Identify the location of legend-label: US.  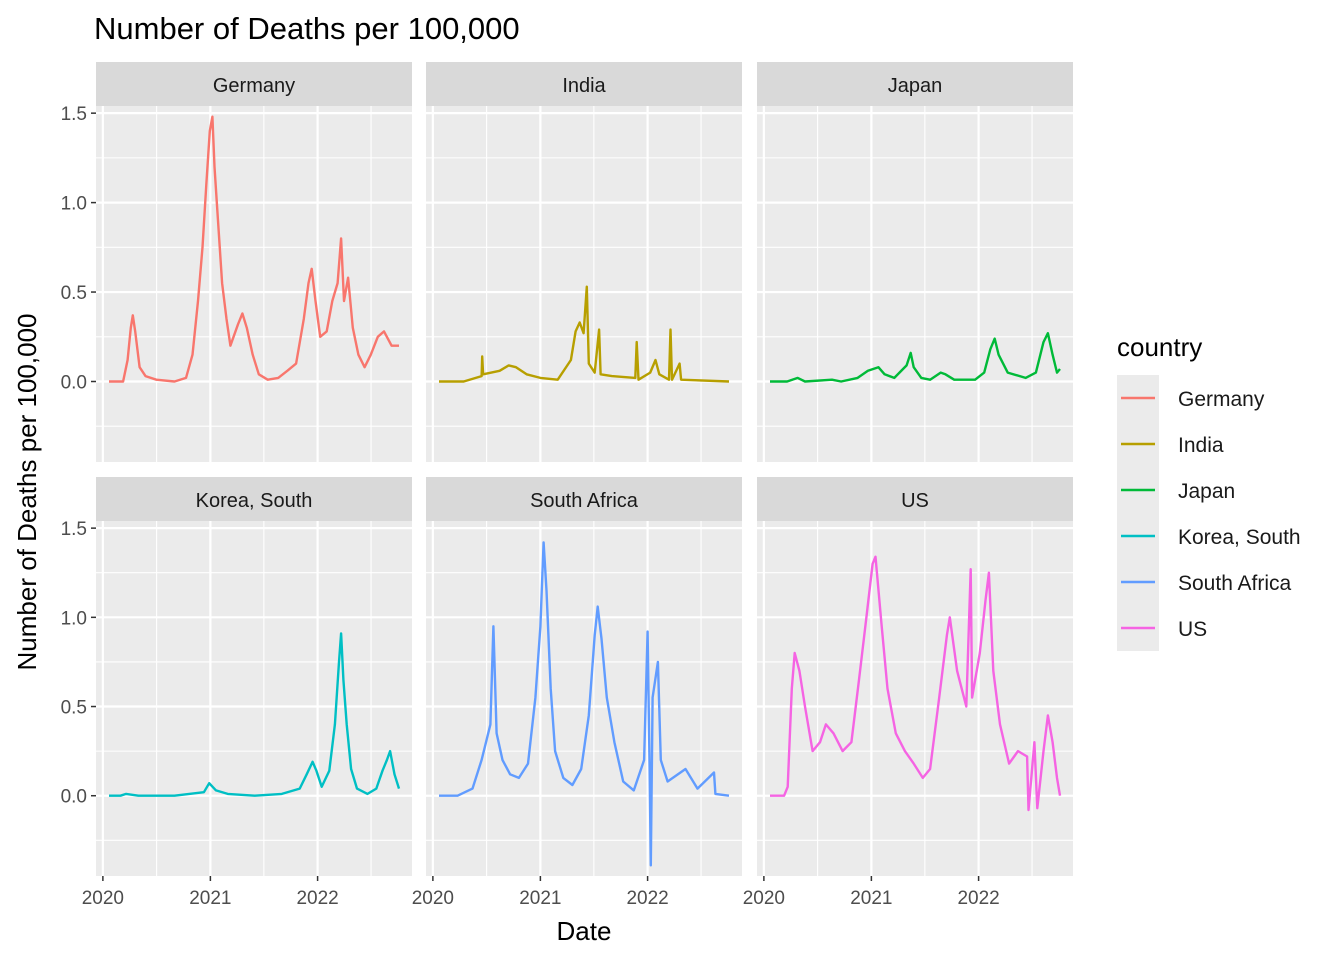
(1192, 629).